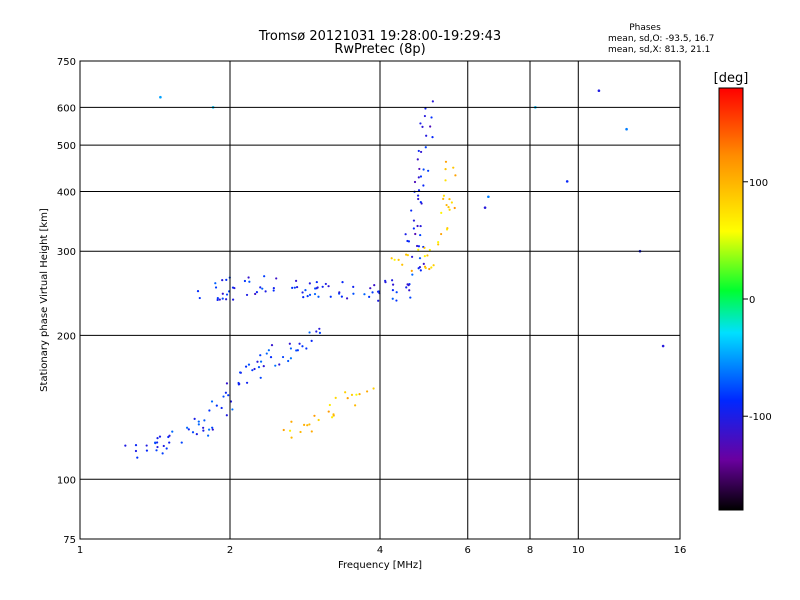 Image resolution: width=800 pixels, height=600 pixels. I want to click on stats-header: Phases, so click(645, 28).